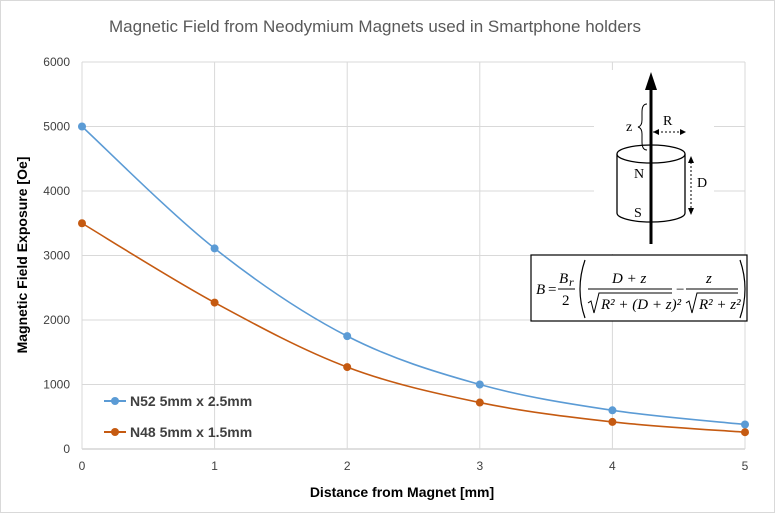  I want to click on y-tick-labels: 0 1000 2000 3000 4000 5000 6000, so click(56, 255).